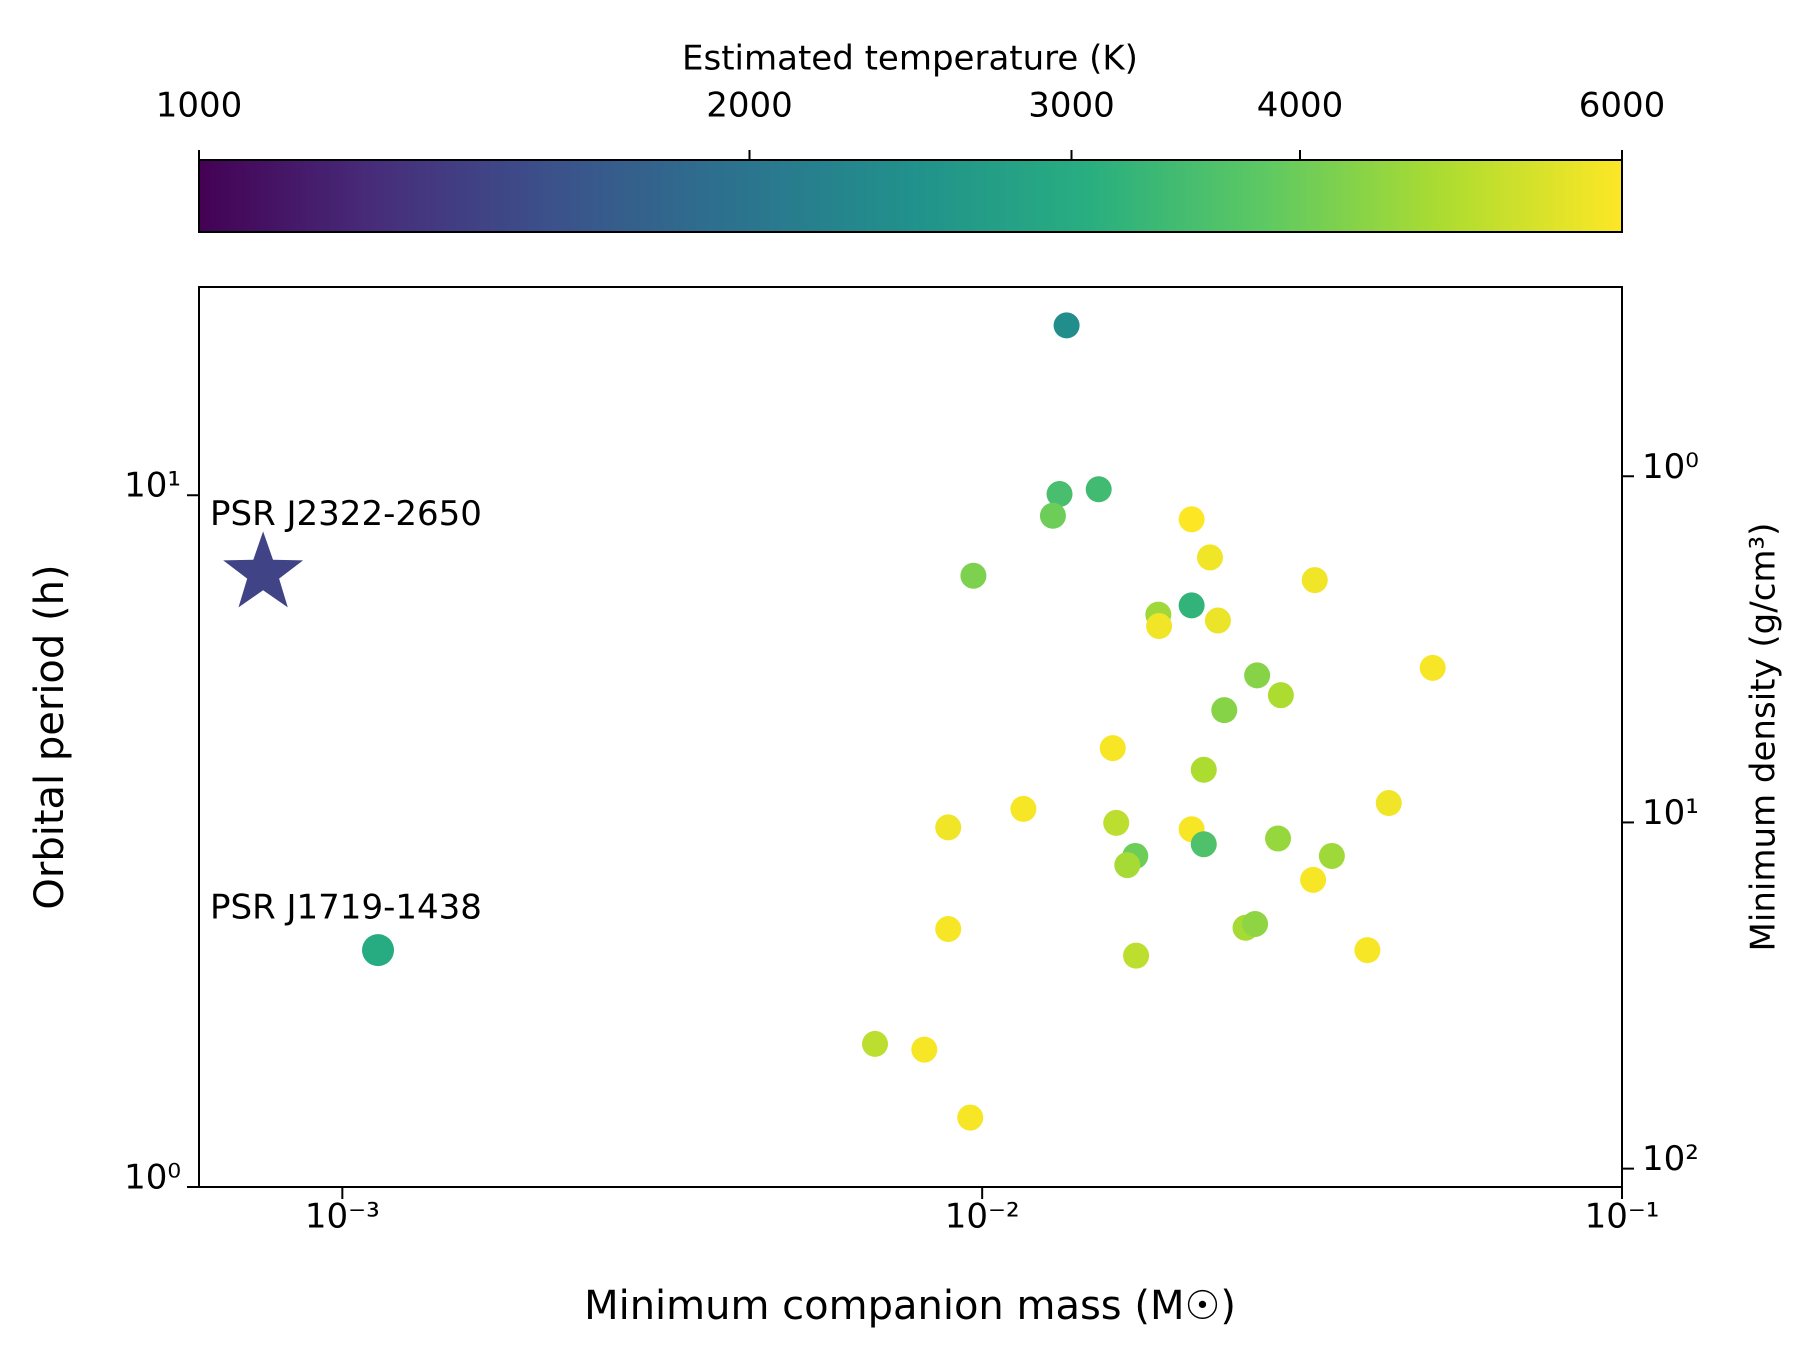 The height and width of the screenshot is (1350, 1800). What do you see at coordinates (1071, 106) in the screenshot?
I see `colorbar-tick-label: 3000` at bounding box center [1071, 106].